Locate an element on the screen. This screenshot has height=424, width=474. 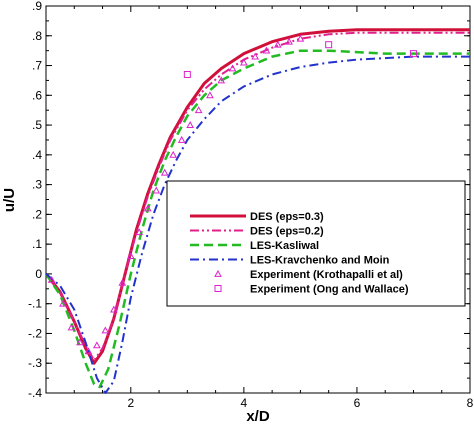
legend-label: Experiment (Ong and Wallace) is located at coordinates (329, 290).